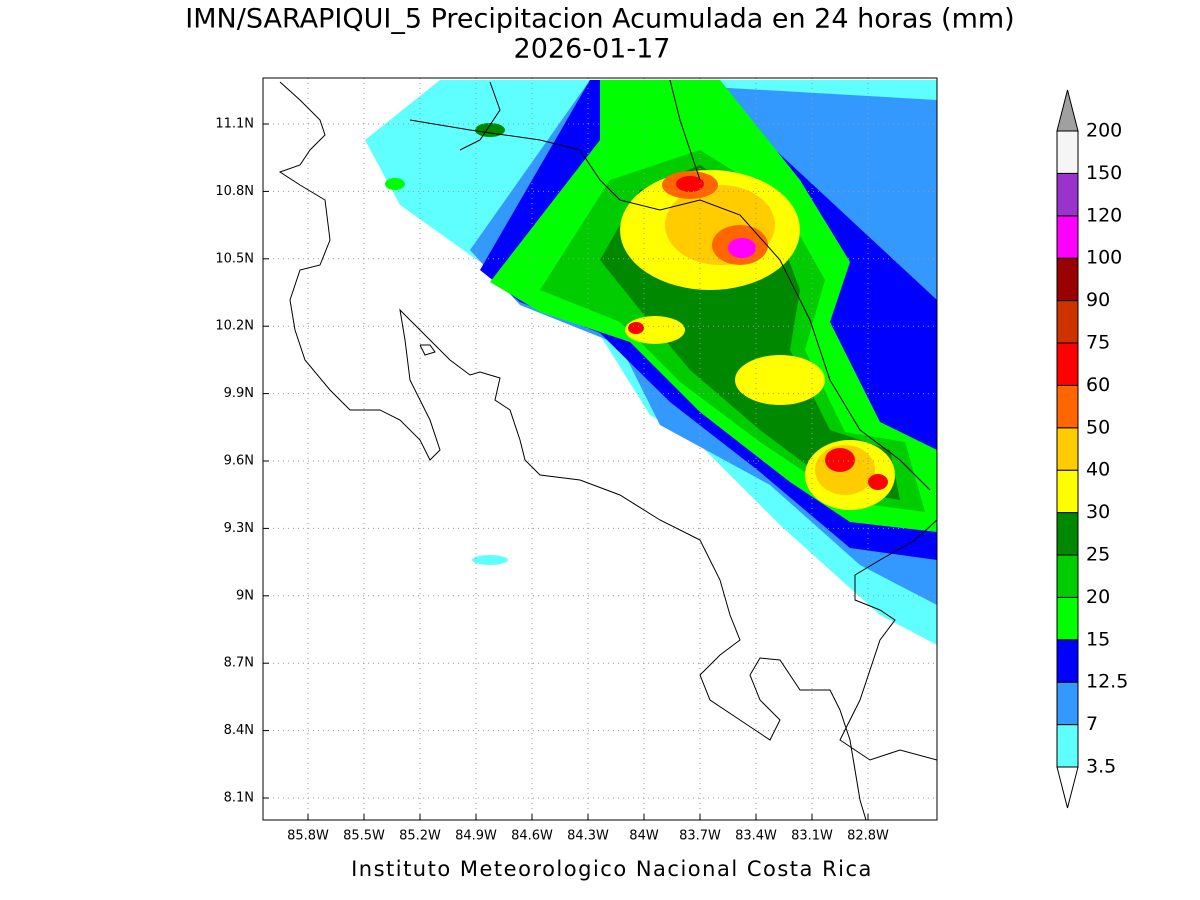 The image size is (1200, 900). What do you see at coordinates (234, 258) in the screenshot?
I see `lat-tick-label: 10.5N` at bounding box center [234, 258].